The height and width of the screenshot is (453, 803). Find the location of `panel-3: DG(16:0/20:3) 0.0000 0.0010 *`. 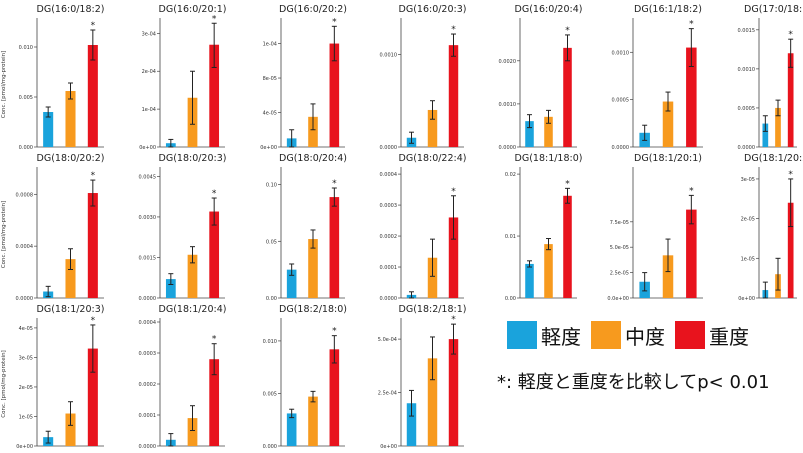

panel-3: DG(16:0/20:3) 0.0000 0.0010 * is located at coordinates (423, 77).